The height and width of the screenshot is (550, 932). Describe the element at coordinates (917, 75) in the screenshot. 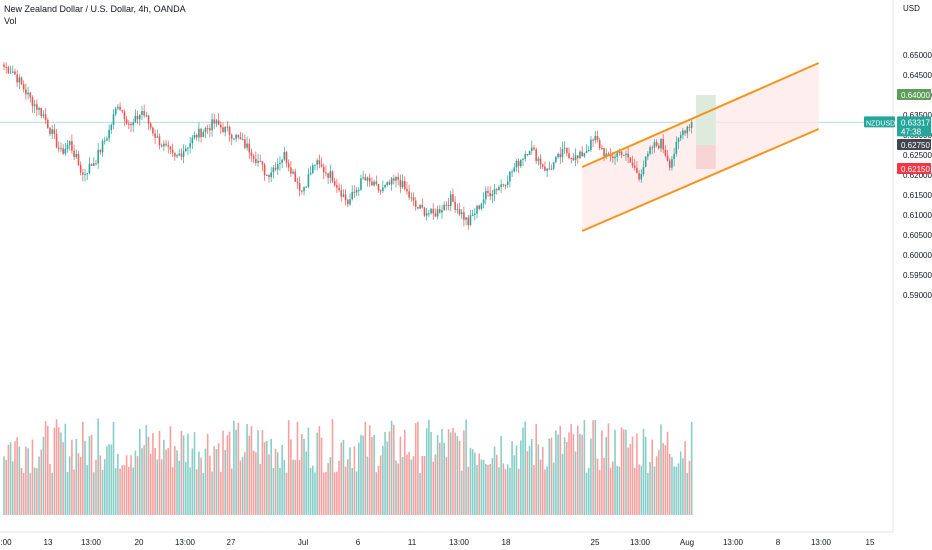

I see `price-tick-label: 0.64500` at that location.